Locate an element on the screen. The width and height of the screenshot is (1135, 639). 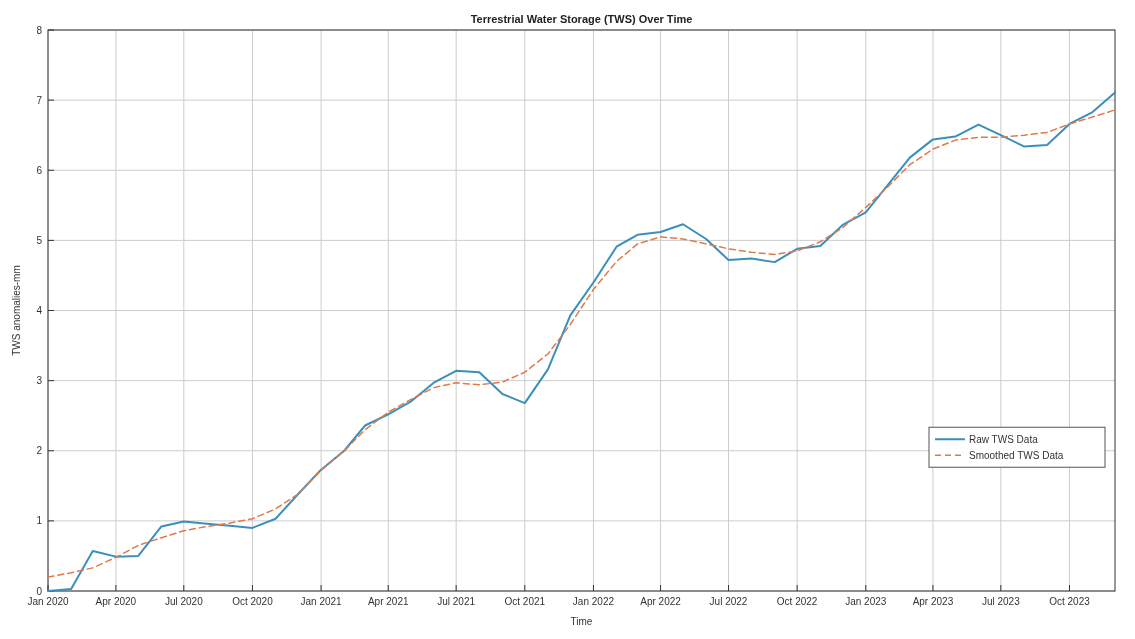
x-tick-label: Jan 2023 is located at coordinates (866, 601).